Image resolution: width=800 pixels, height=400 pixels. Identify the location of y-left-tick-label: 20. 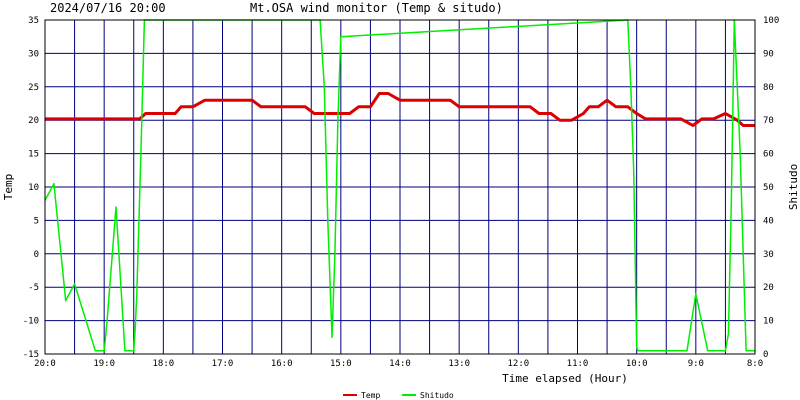
(33, 121).